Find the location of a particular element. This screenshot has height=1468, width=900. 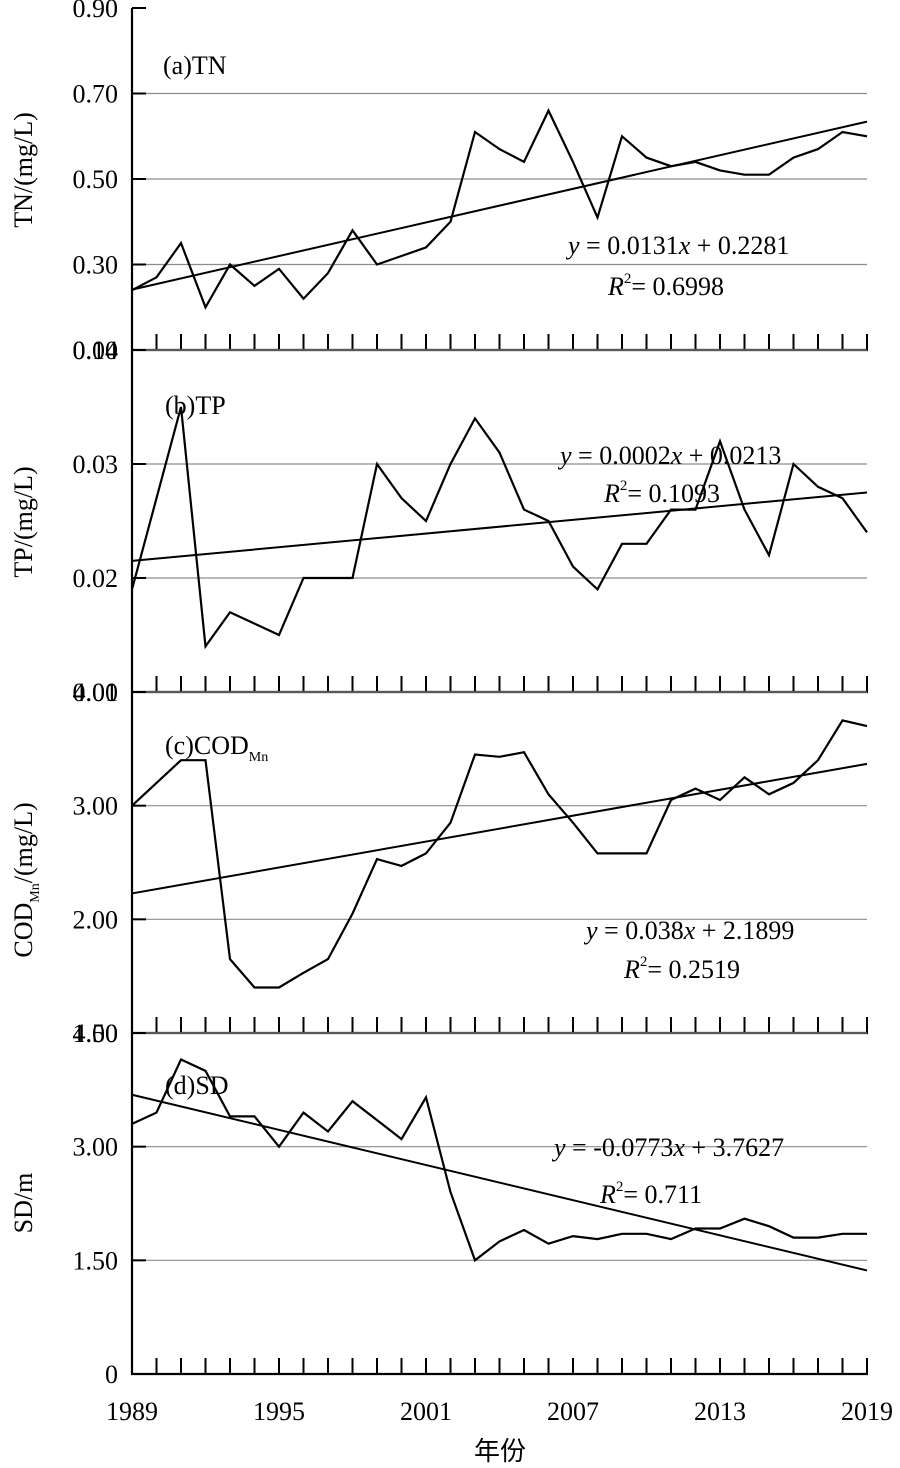

y-tick-label: 0.50 is located at coordinates (96, 179).